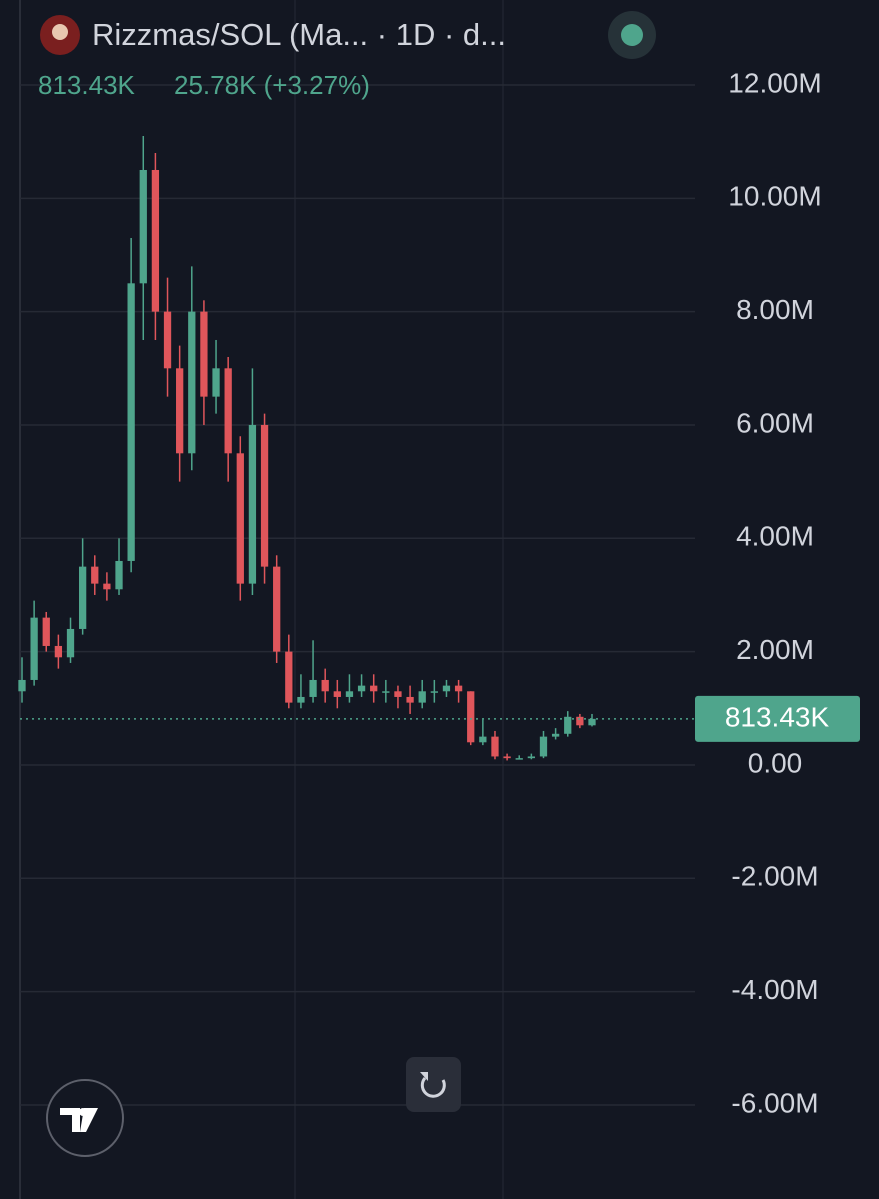 This screenshot has height=1199, width=879. What do you see at coordinates (775, 649) in the screenshot?
I see `y-tick-label: 2.00M` at bounding box center [775, 649].